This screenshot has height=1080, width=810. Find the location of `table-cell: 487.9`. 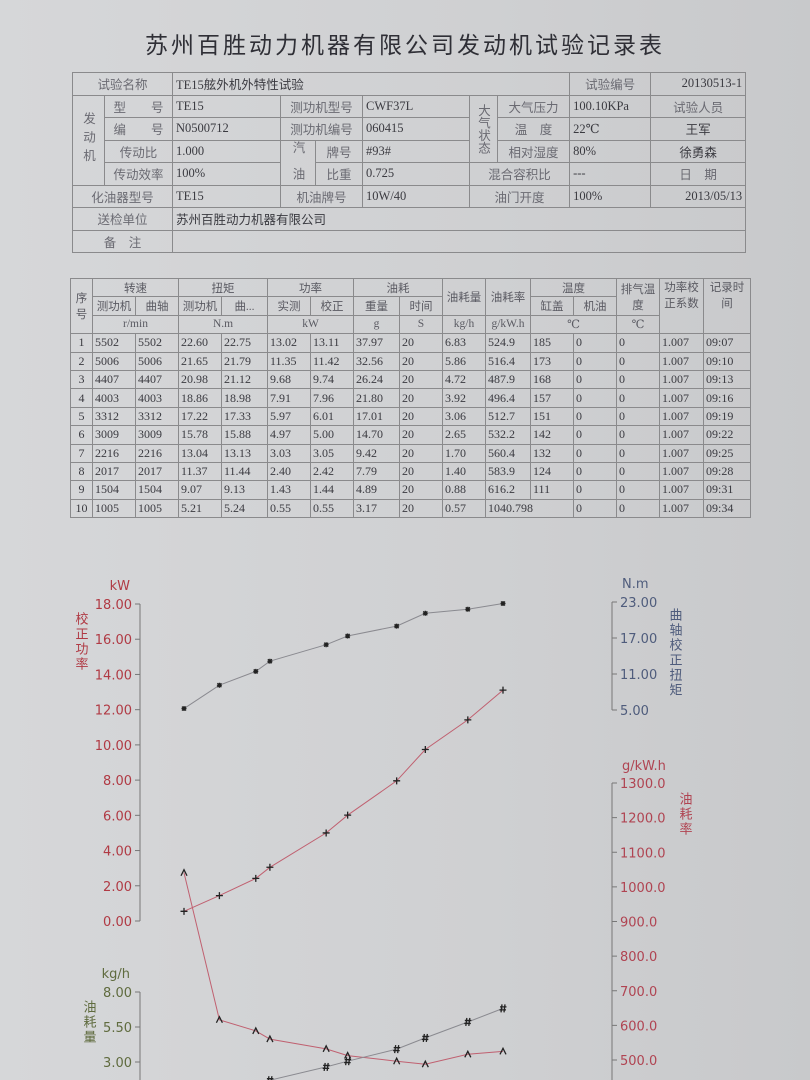

table-cell: 487.9 is located at coordinates (508, 379).